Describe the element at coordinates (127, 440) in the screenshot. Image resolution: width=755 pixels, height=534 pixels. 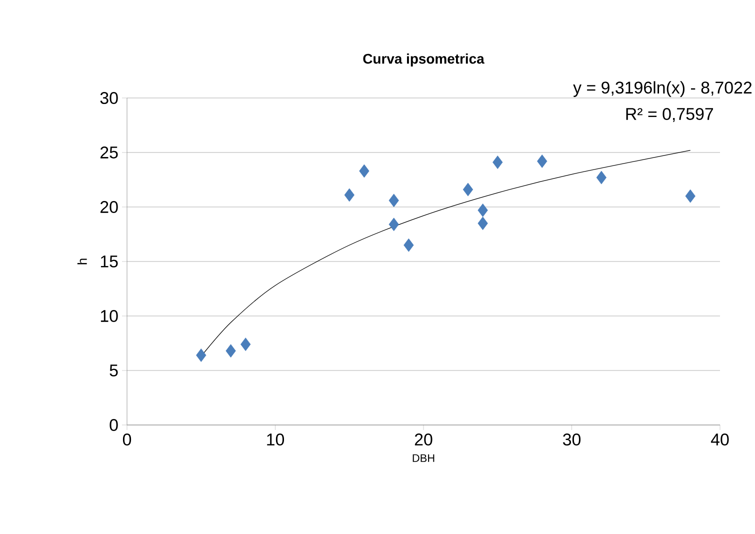
I see `x-tick-label: 0` at that location.